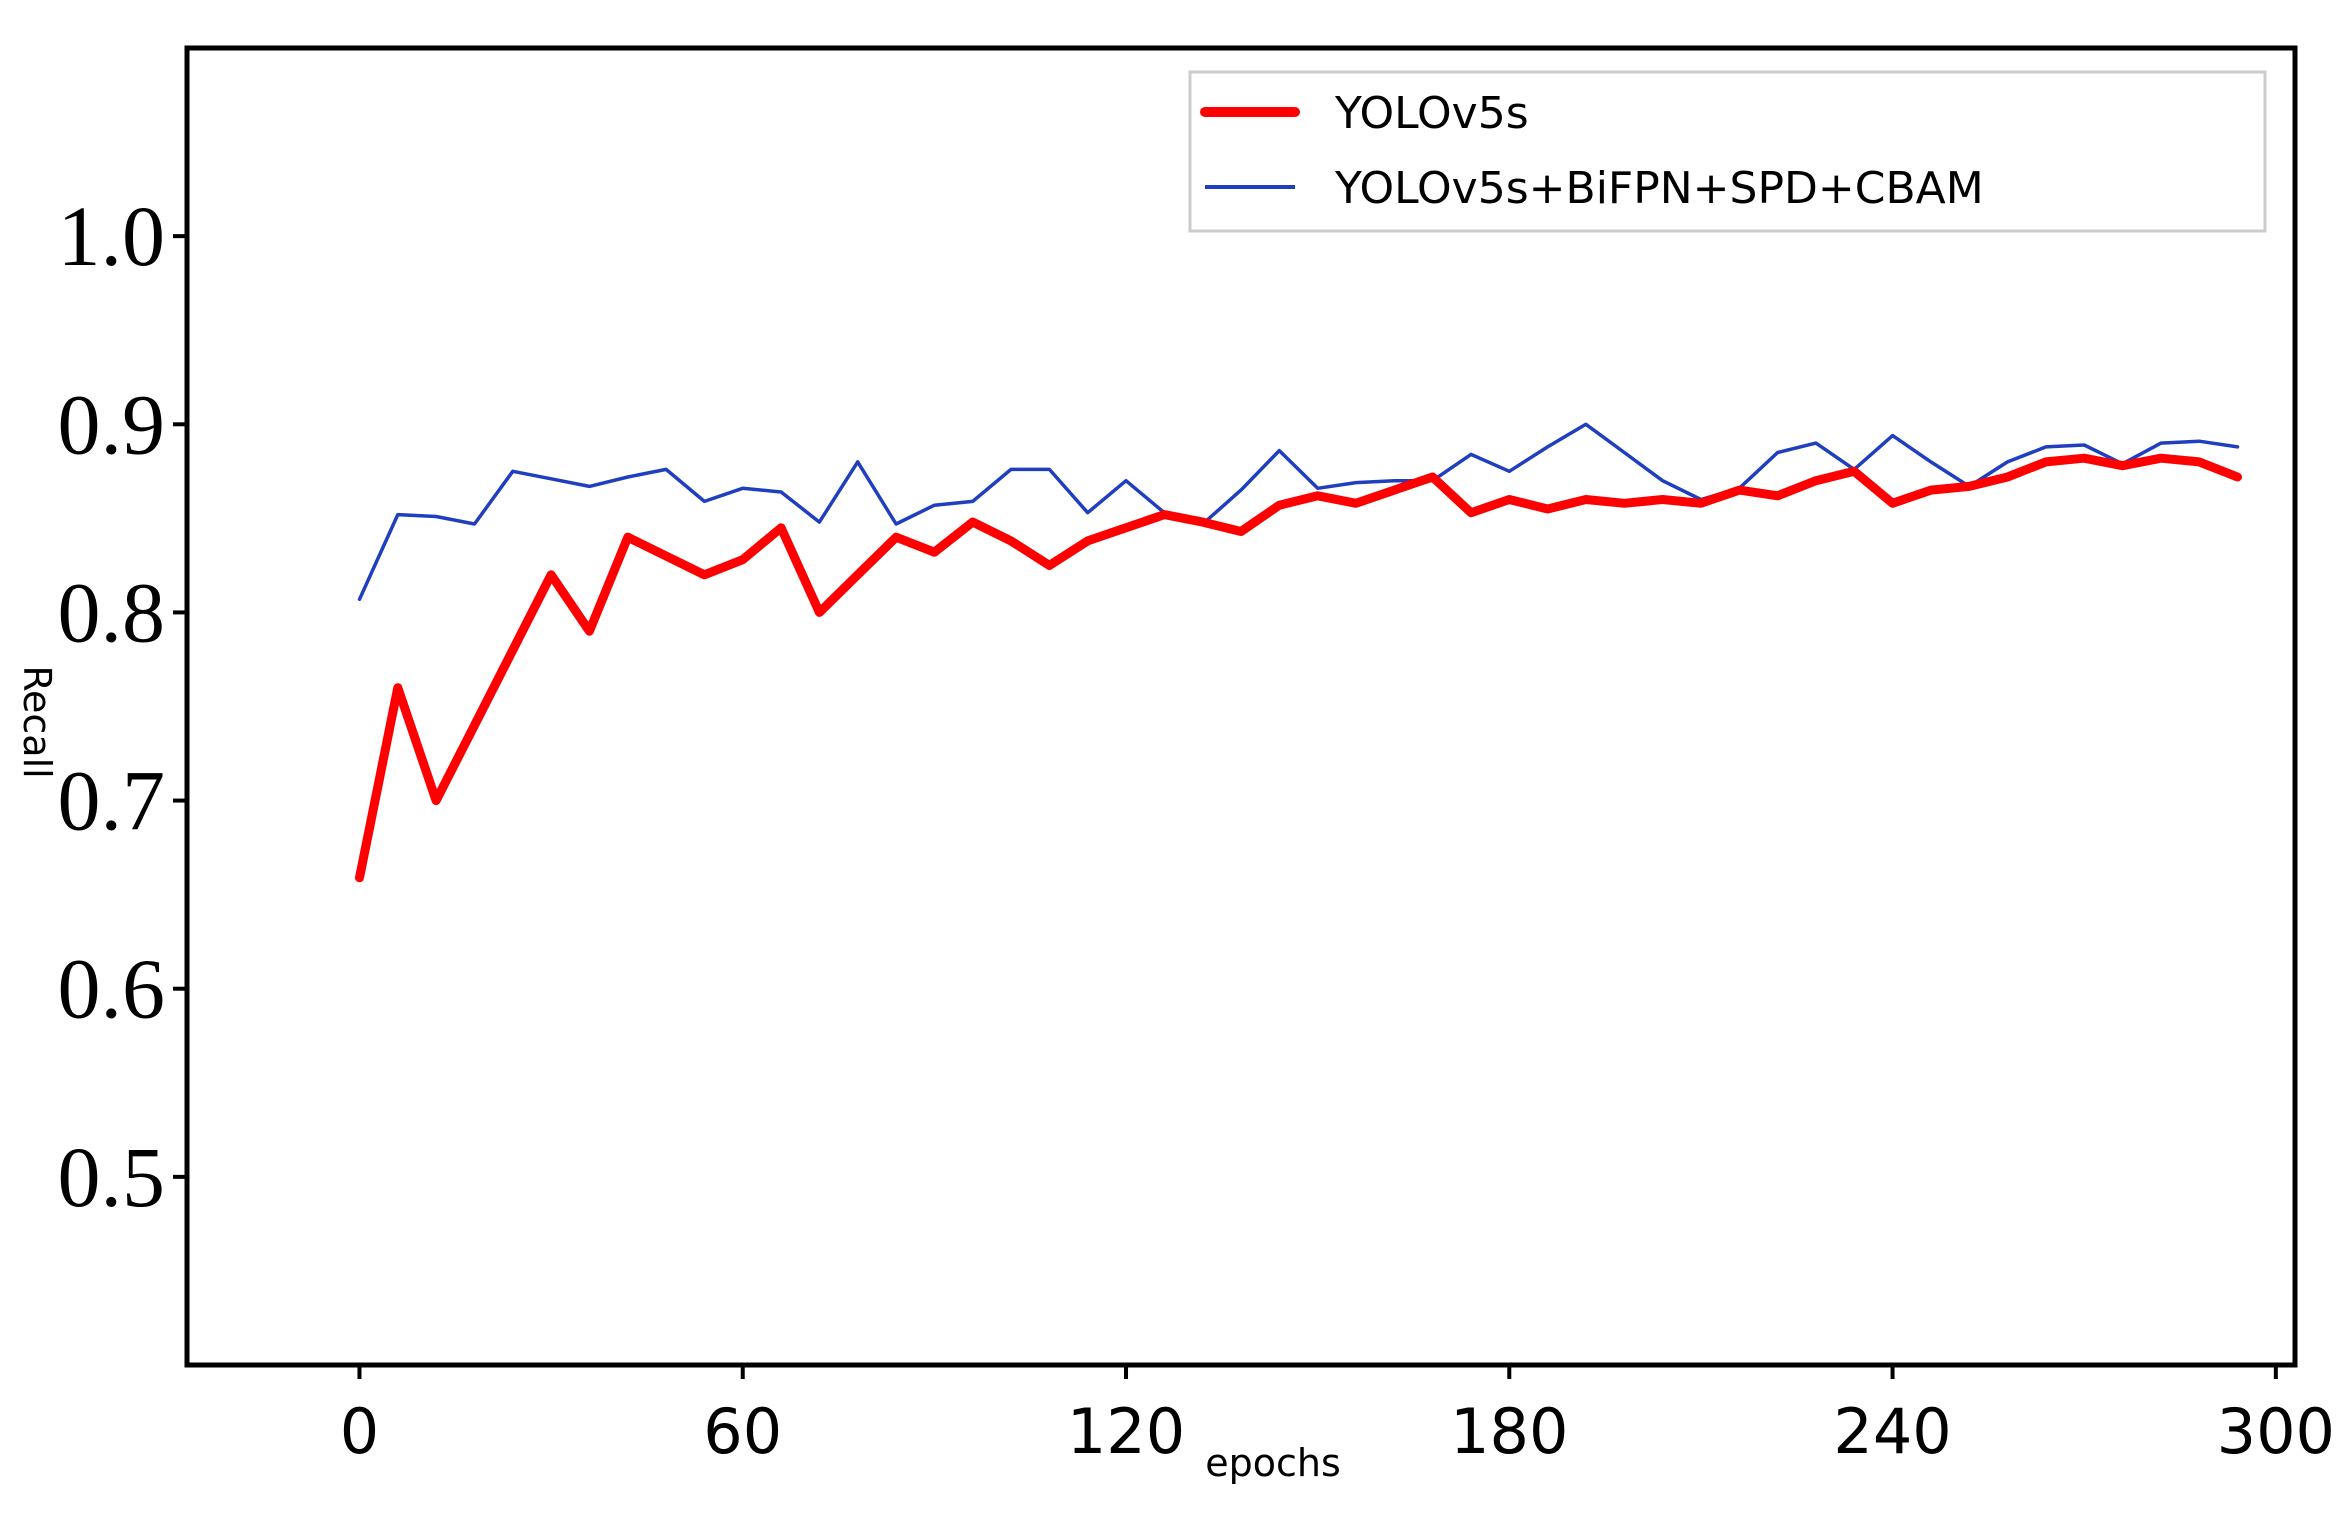 This screenshot has width=2346, height=1537. I want to click on x-tick-label: 300, so click(2276, 1431).